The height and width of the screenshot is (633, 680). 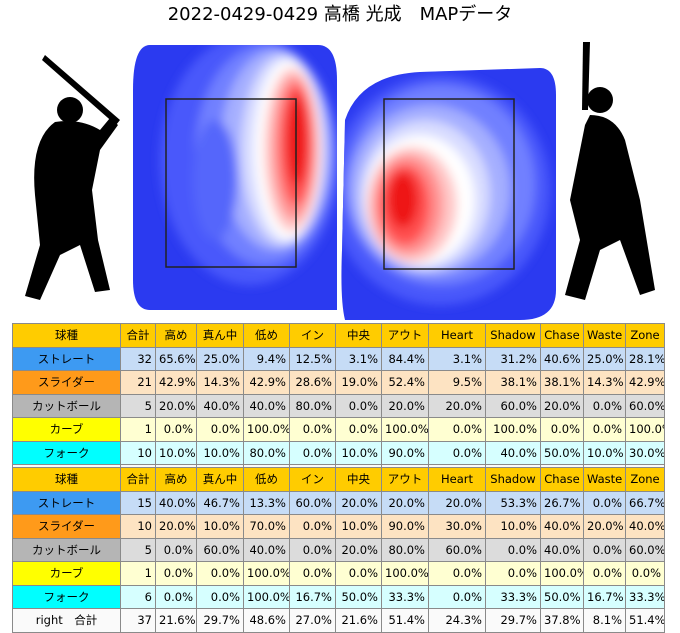 I want to click on pitch-type: カットボール, so click(x=66, y=549).